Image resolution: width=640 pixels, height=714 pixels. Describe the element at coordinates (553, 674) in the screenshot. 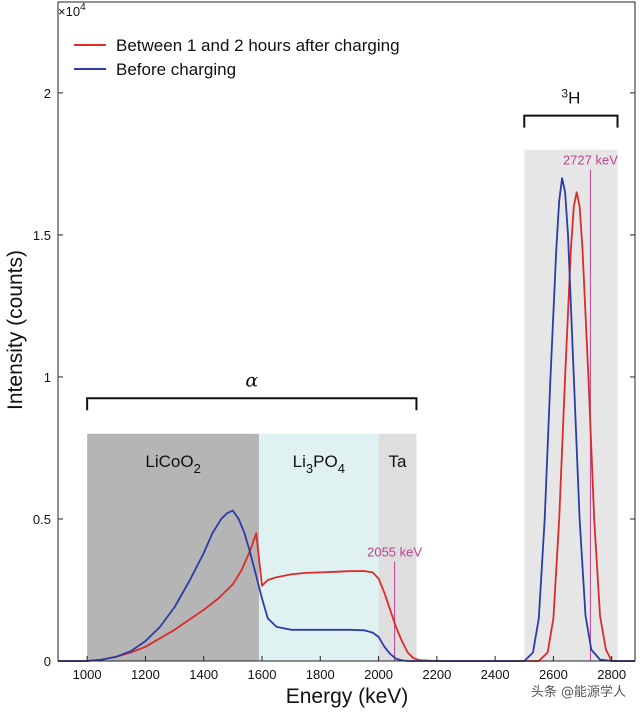

I see `x-tick-label-8: 2600` at that location.